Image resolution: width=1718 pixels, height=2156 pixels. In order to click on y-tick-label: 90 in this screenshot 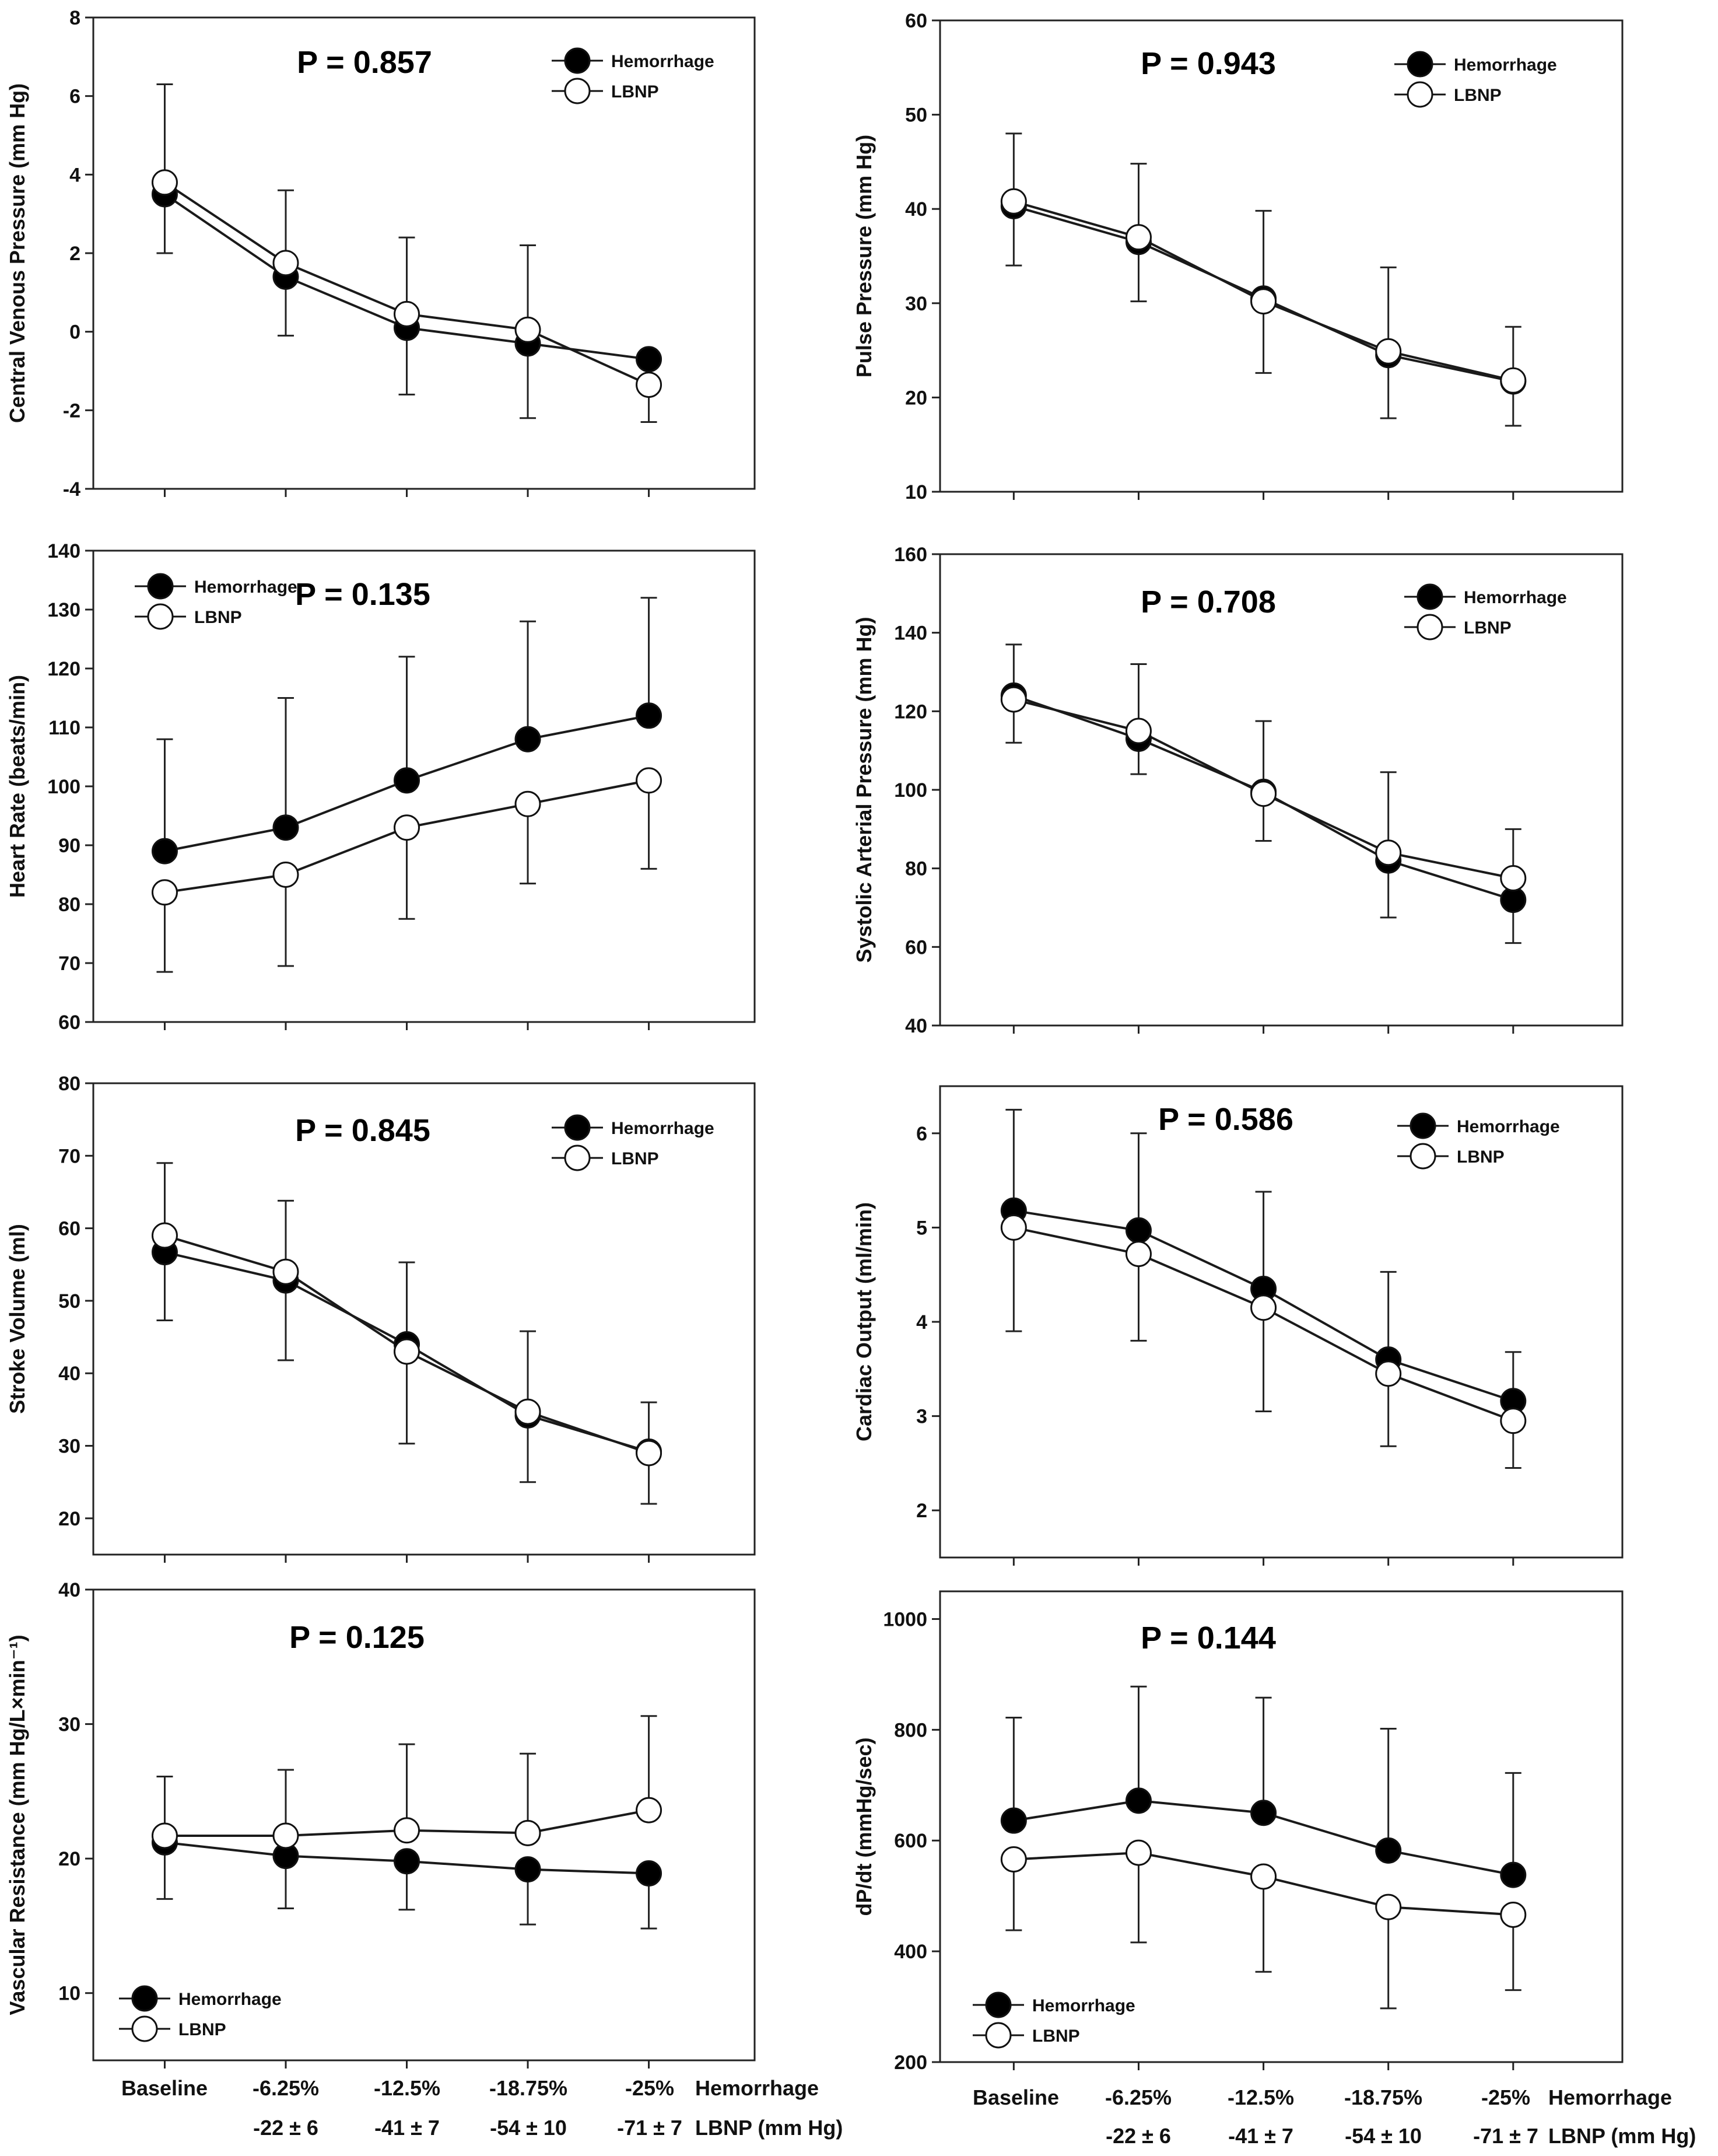, I will do `click(69, 846)`.